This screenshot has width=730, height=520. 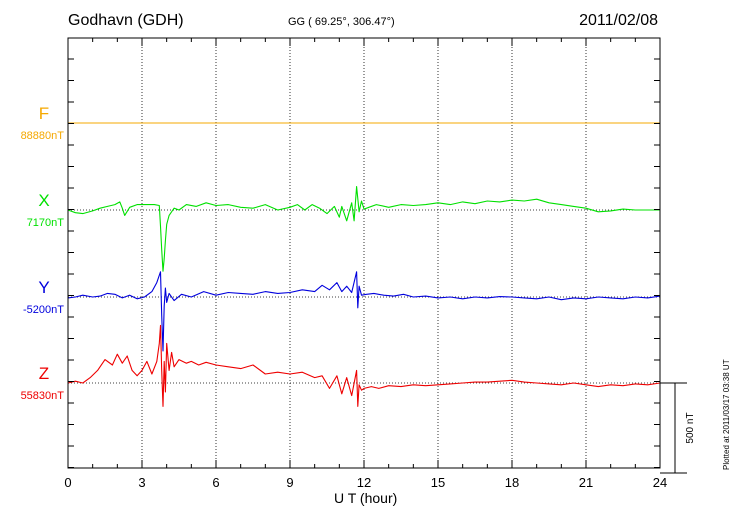 I want to click on station-title: Godhavn (GDH), so click(x=126, y=20).